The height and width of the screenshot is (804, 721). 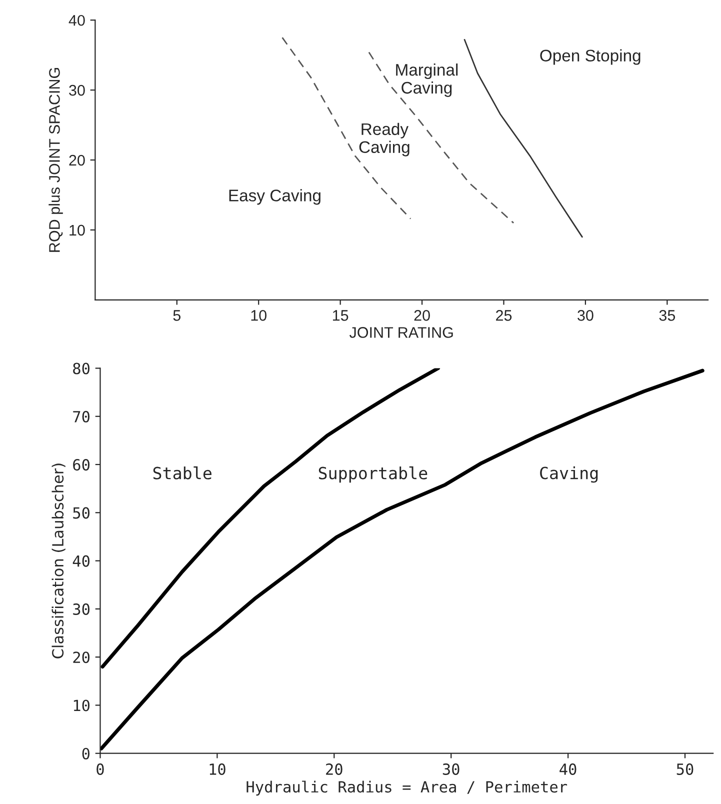 What do you see at coordinates (59, 561) in the screenshot?
I see `y-axis-title: Classification (Laubscher)` at bounding box center [59, 561].